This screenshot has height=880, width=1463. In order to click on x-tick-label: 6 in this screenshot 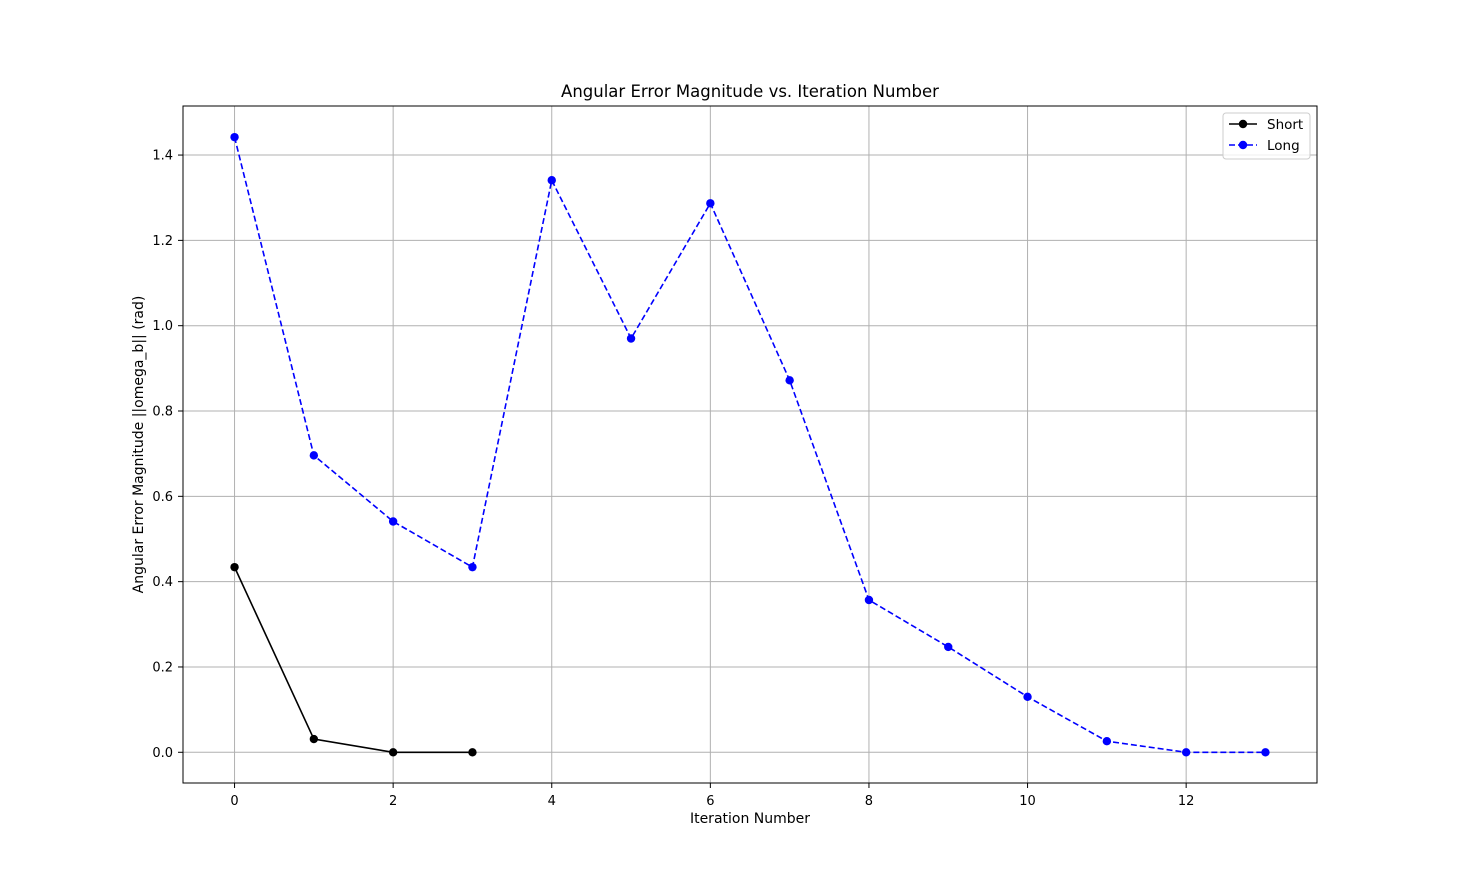, I will do `click(710, 801)`.